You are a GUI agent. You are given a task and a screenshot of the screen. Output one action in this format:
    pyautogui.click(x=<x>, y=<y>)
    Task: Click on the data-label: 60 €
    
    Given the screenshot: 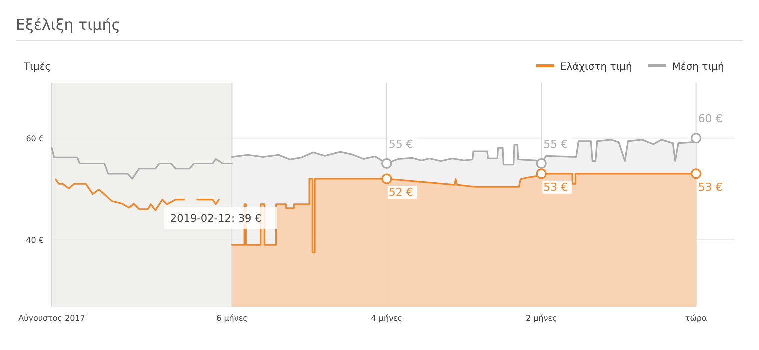 What is the action you would take?
    pyautogui.click(x=710, y=119)
    